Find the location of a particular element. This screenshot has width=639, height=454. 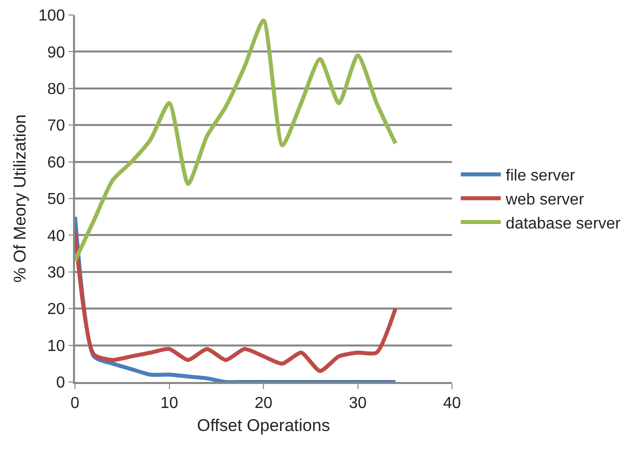

y-tick-label: 30 is located at coordinates (56, 273).